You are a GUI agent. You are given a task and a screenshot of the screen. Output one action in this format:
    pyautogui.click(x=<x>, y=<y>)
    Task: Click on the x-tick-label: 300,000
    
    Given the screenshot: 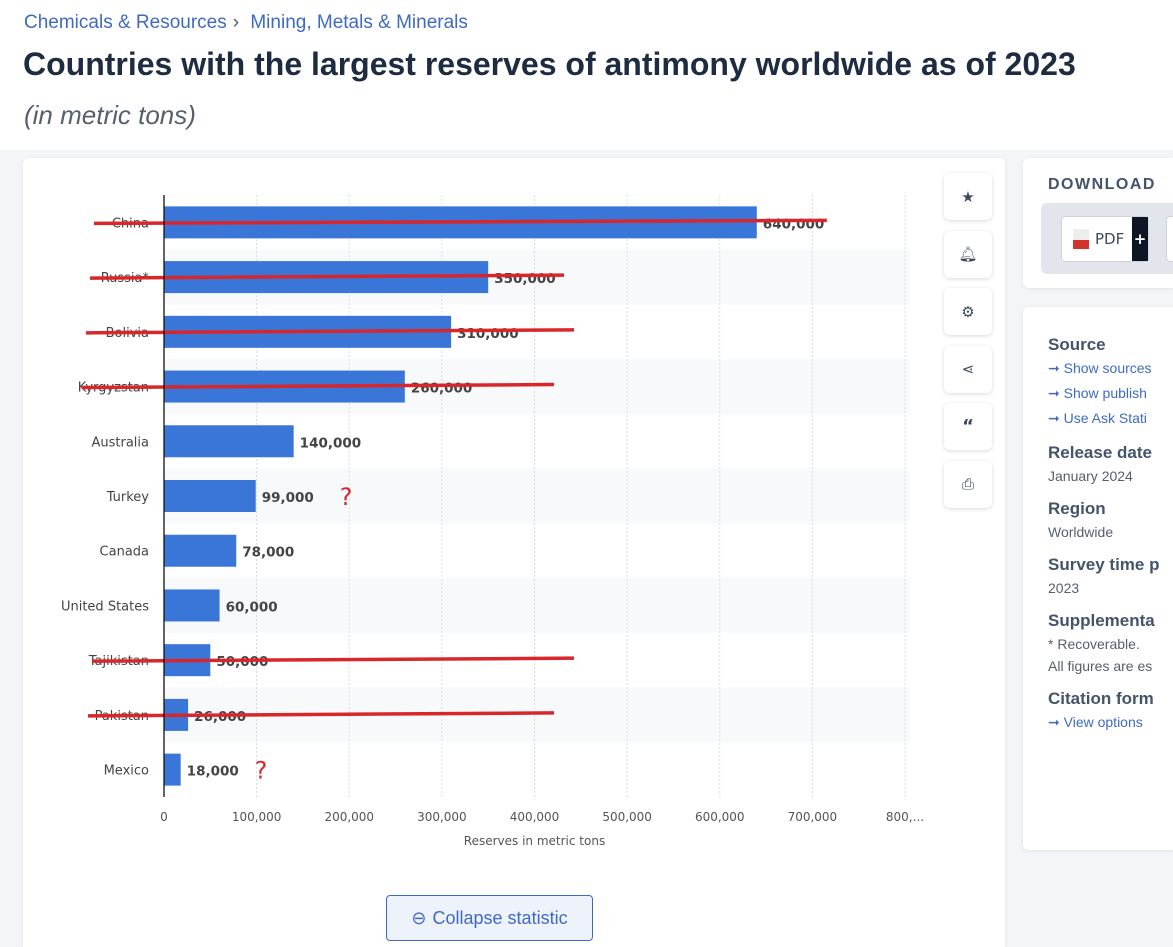 What is the action you would take?
    pyautogui.click(x=442, y=817)
    